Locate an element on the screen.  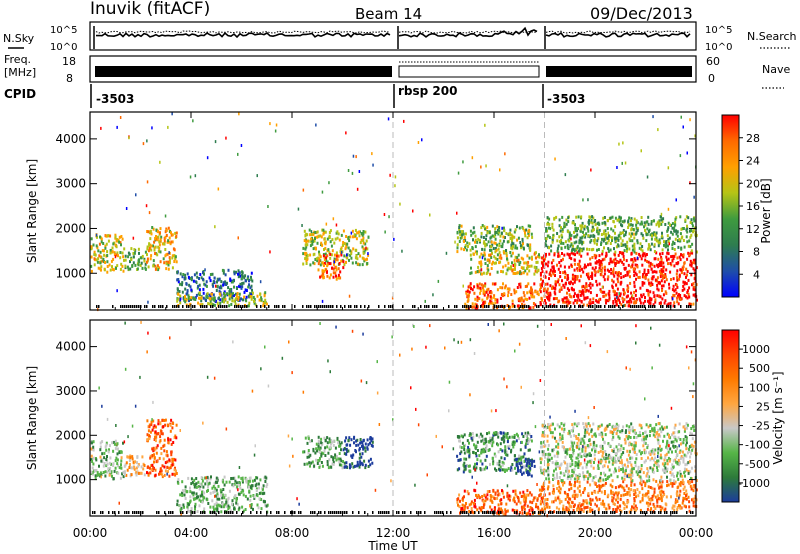
sky-left-tick-bottom: 10^0 is located at coordinates (63, 47).